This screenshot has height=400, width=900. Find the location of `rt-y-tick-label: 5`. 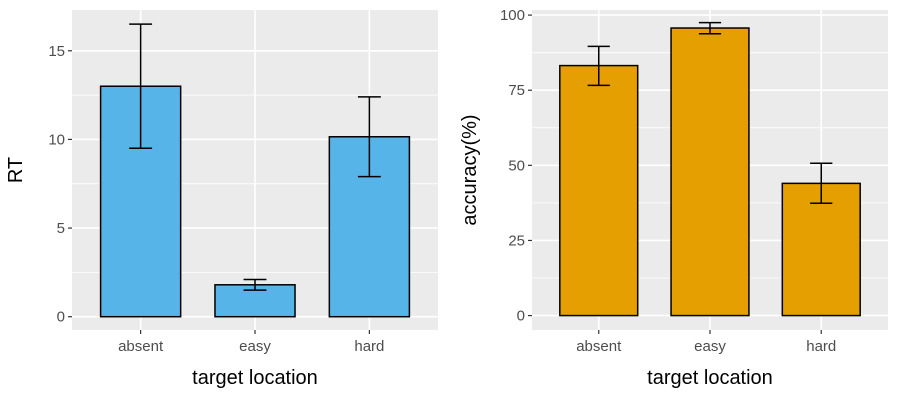

rt-y-tick-label: 5 is located at coordinates (61, 228).